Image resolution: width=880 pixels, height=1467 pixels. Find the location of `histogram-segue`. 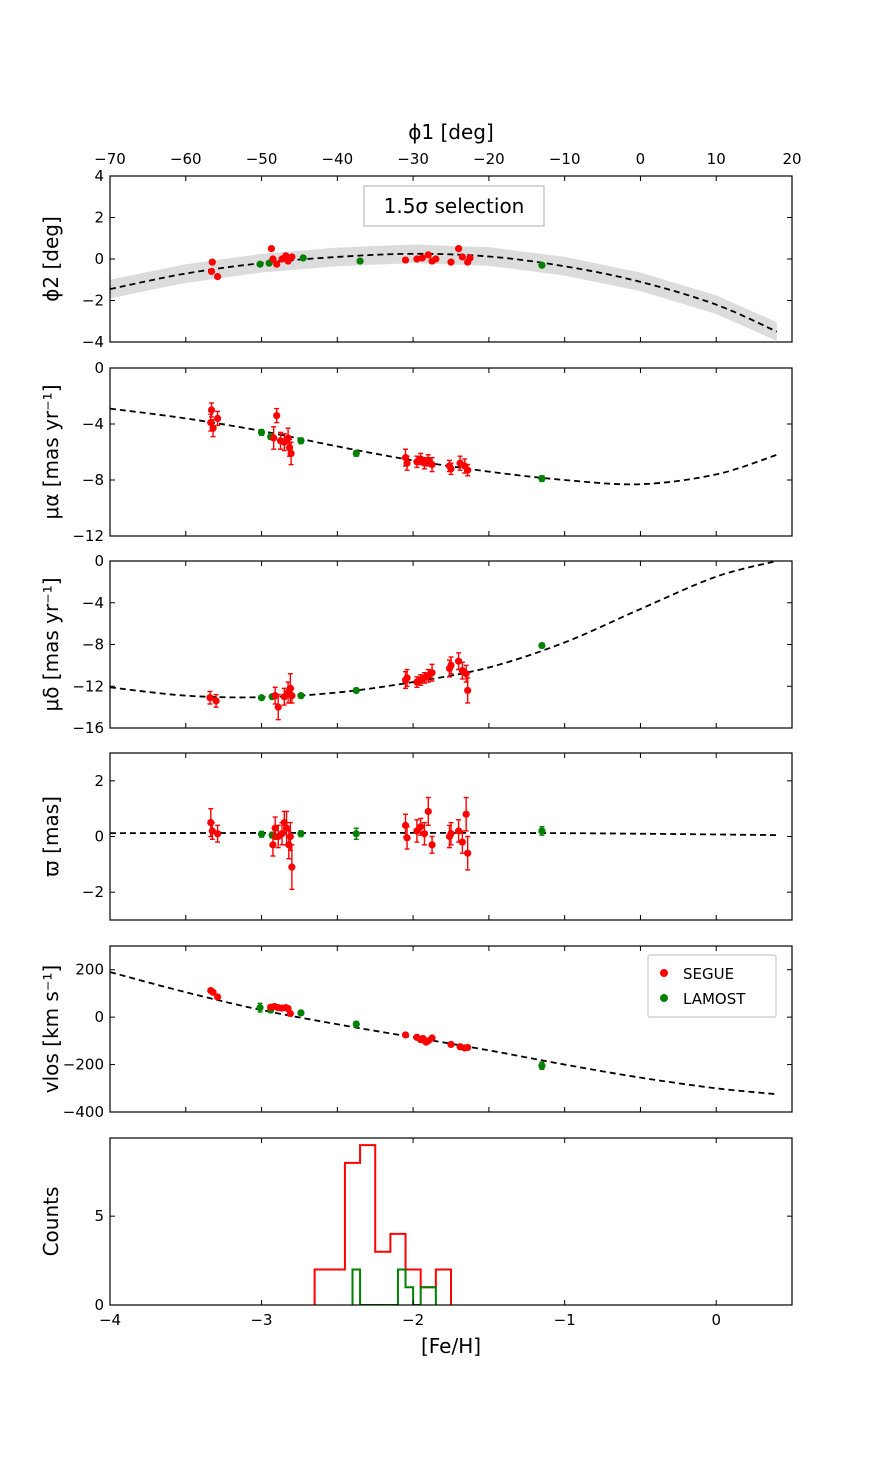

histogram-segue is located at coordinates (382, 1224).